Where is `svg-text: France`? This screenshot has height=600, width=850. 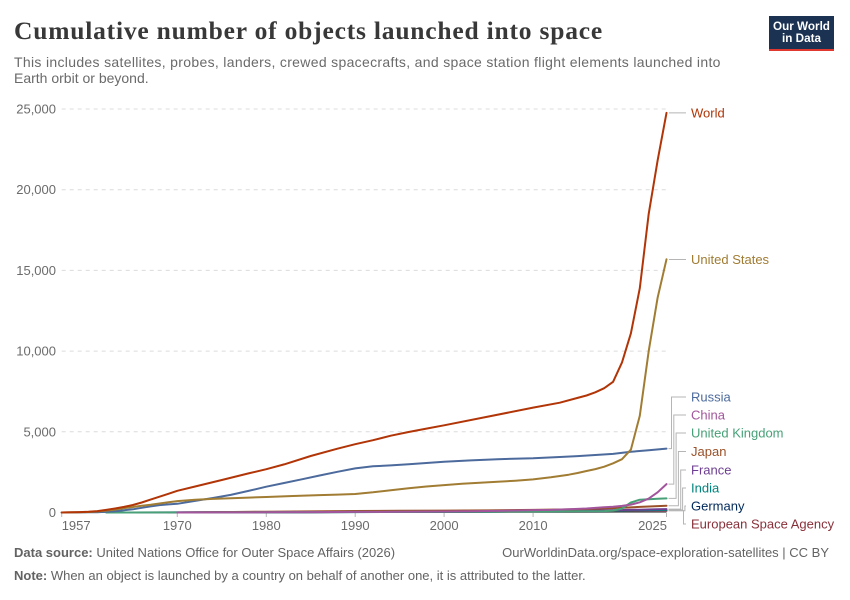
svg-text: France is located at coordinates (711, 470).